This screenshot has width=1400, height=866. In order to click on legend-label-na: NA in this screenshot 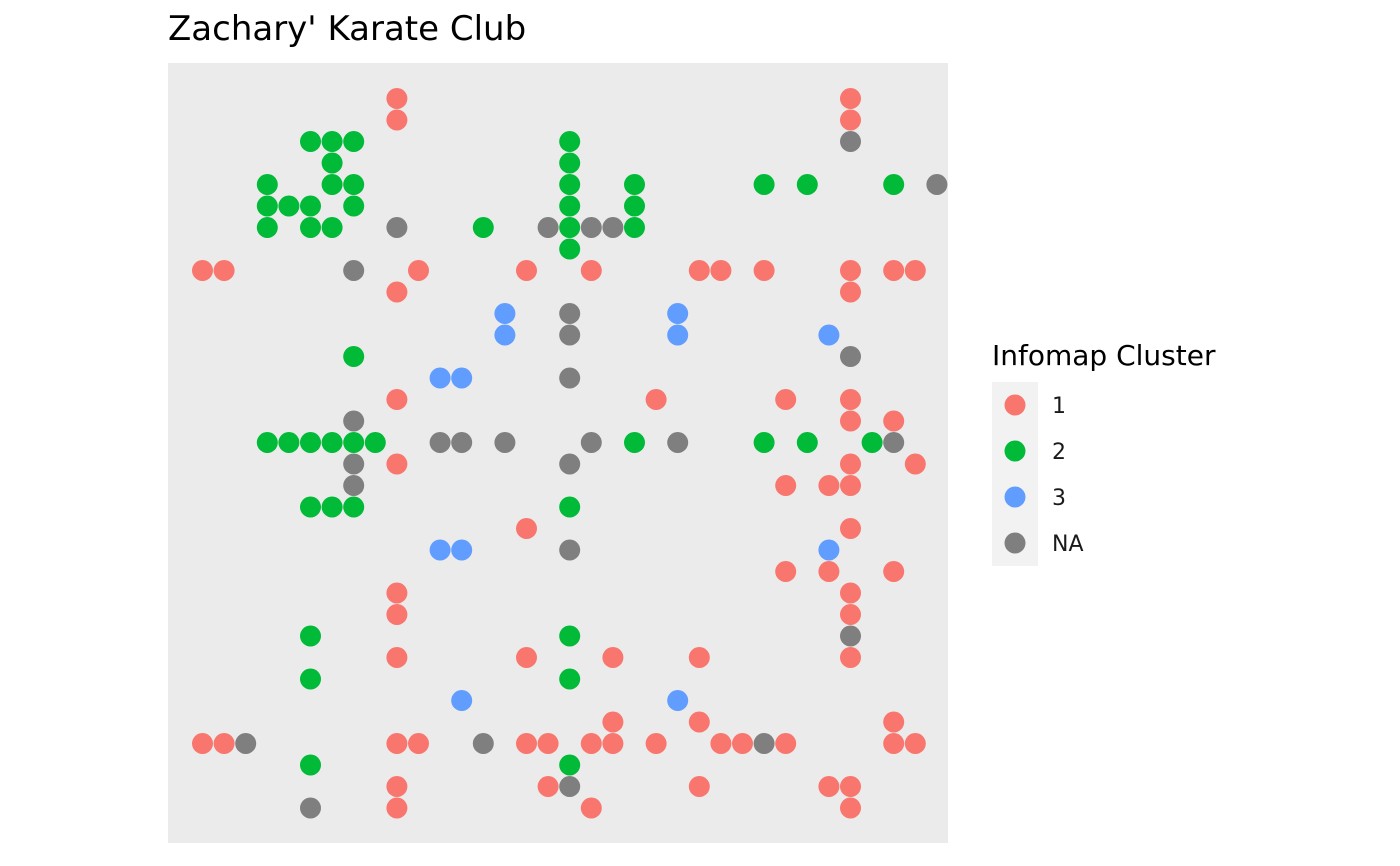, I will do `click(1068, 544)`.